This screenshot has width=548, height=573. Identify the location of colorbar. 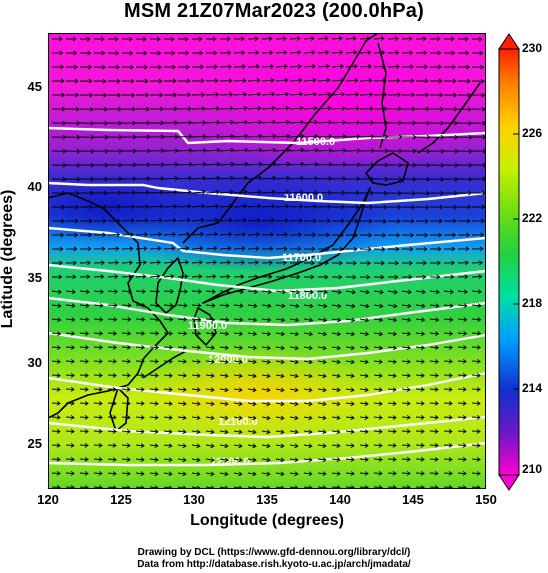
(509, 262).